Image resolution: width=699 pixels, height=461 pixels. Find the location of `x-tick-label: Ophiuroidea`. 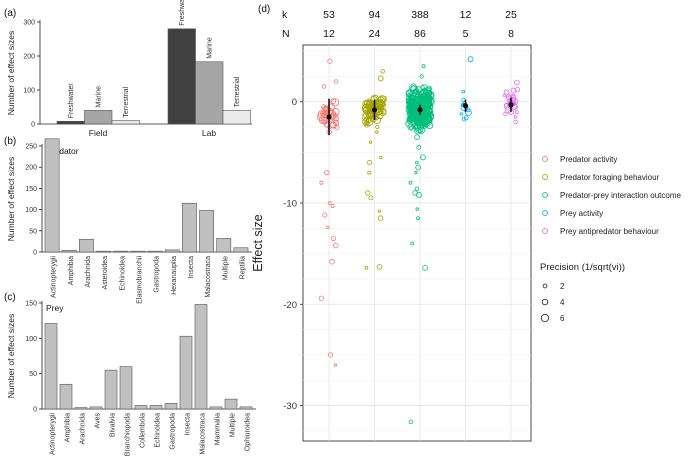

x-tick-label: Ophiuroidea is located at coordinates (248, 432).